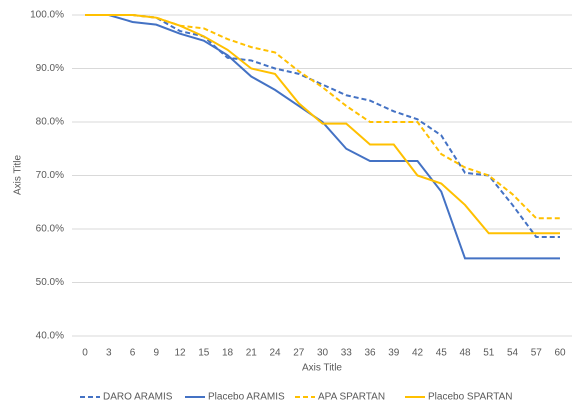  I want to click on x-tick-label: 21, so click(252, 353).